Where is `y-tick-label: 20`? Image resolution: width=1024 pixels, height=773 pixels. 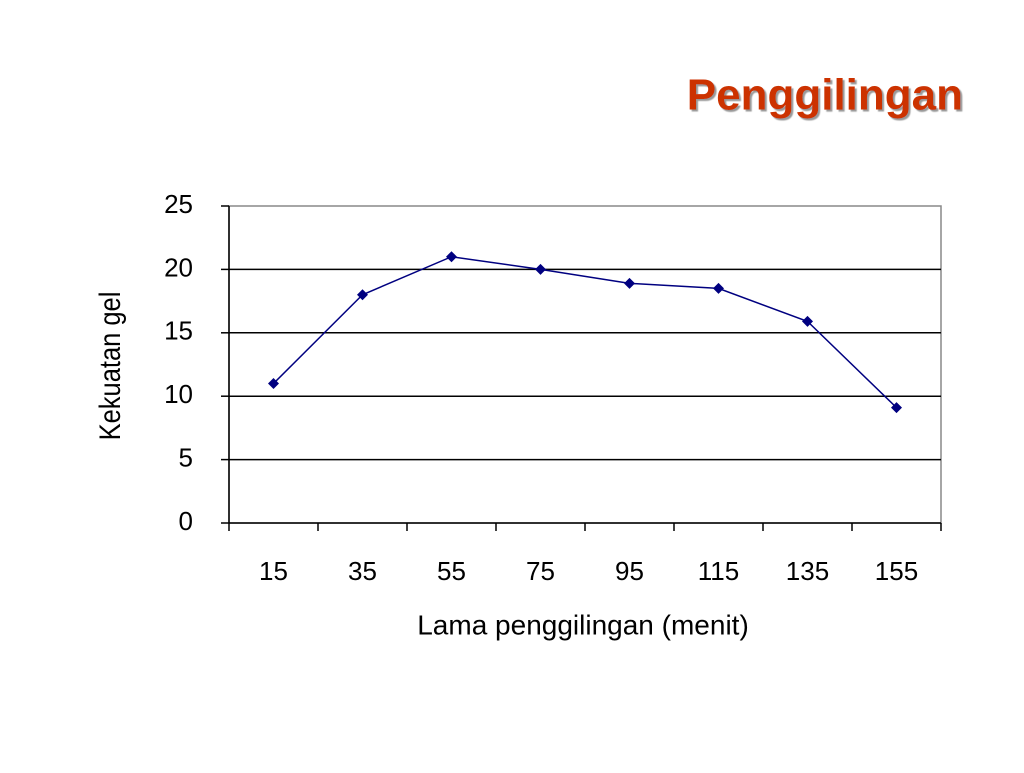
y-tick-label: 20 is located at coordinates (178, 267).